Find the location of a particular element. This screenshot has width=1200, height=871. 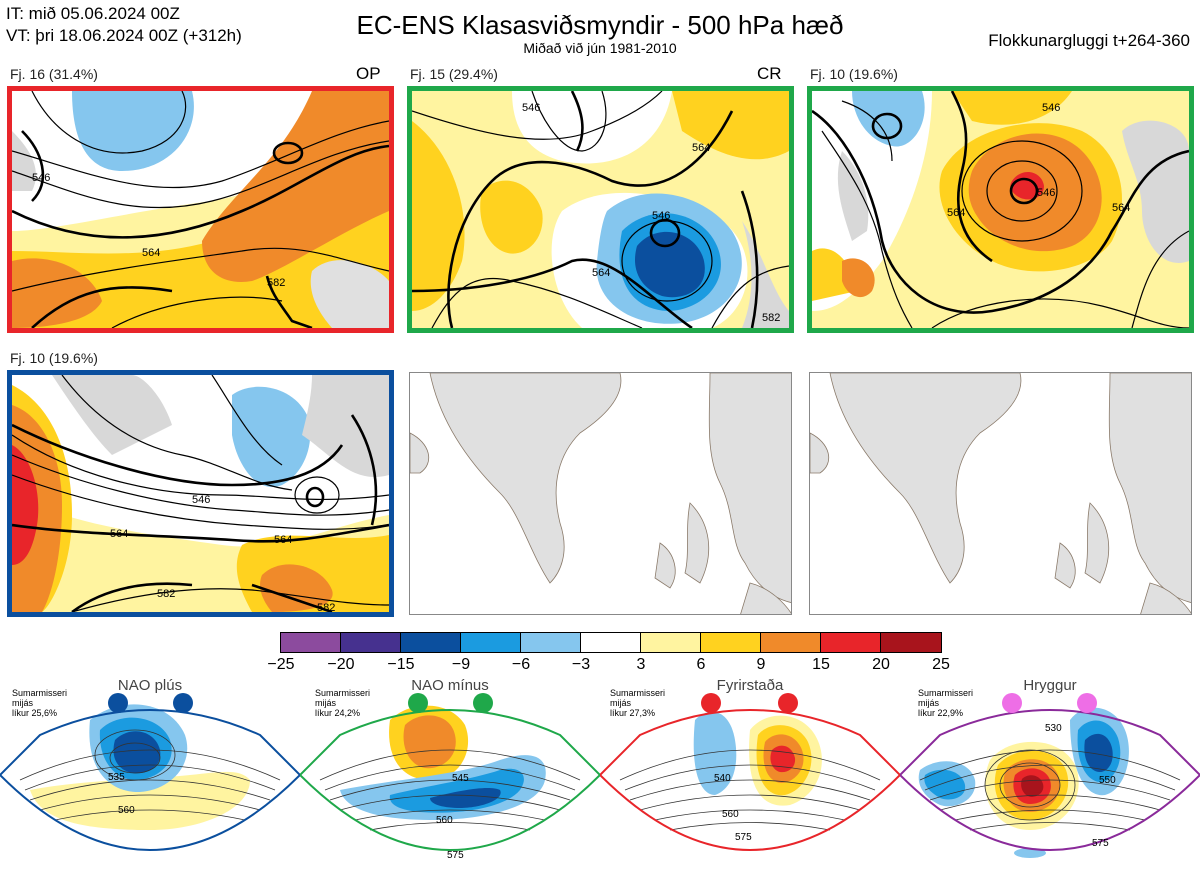

colorbar-tick-label: −15 is located at coordinates (401, 664).